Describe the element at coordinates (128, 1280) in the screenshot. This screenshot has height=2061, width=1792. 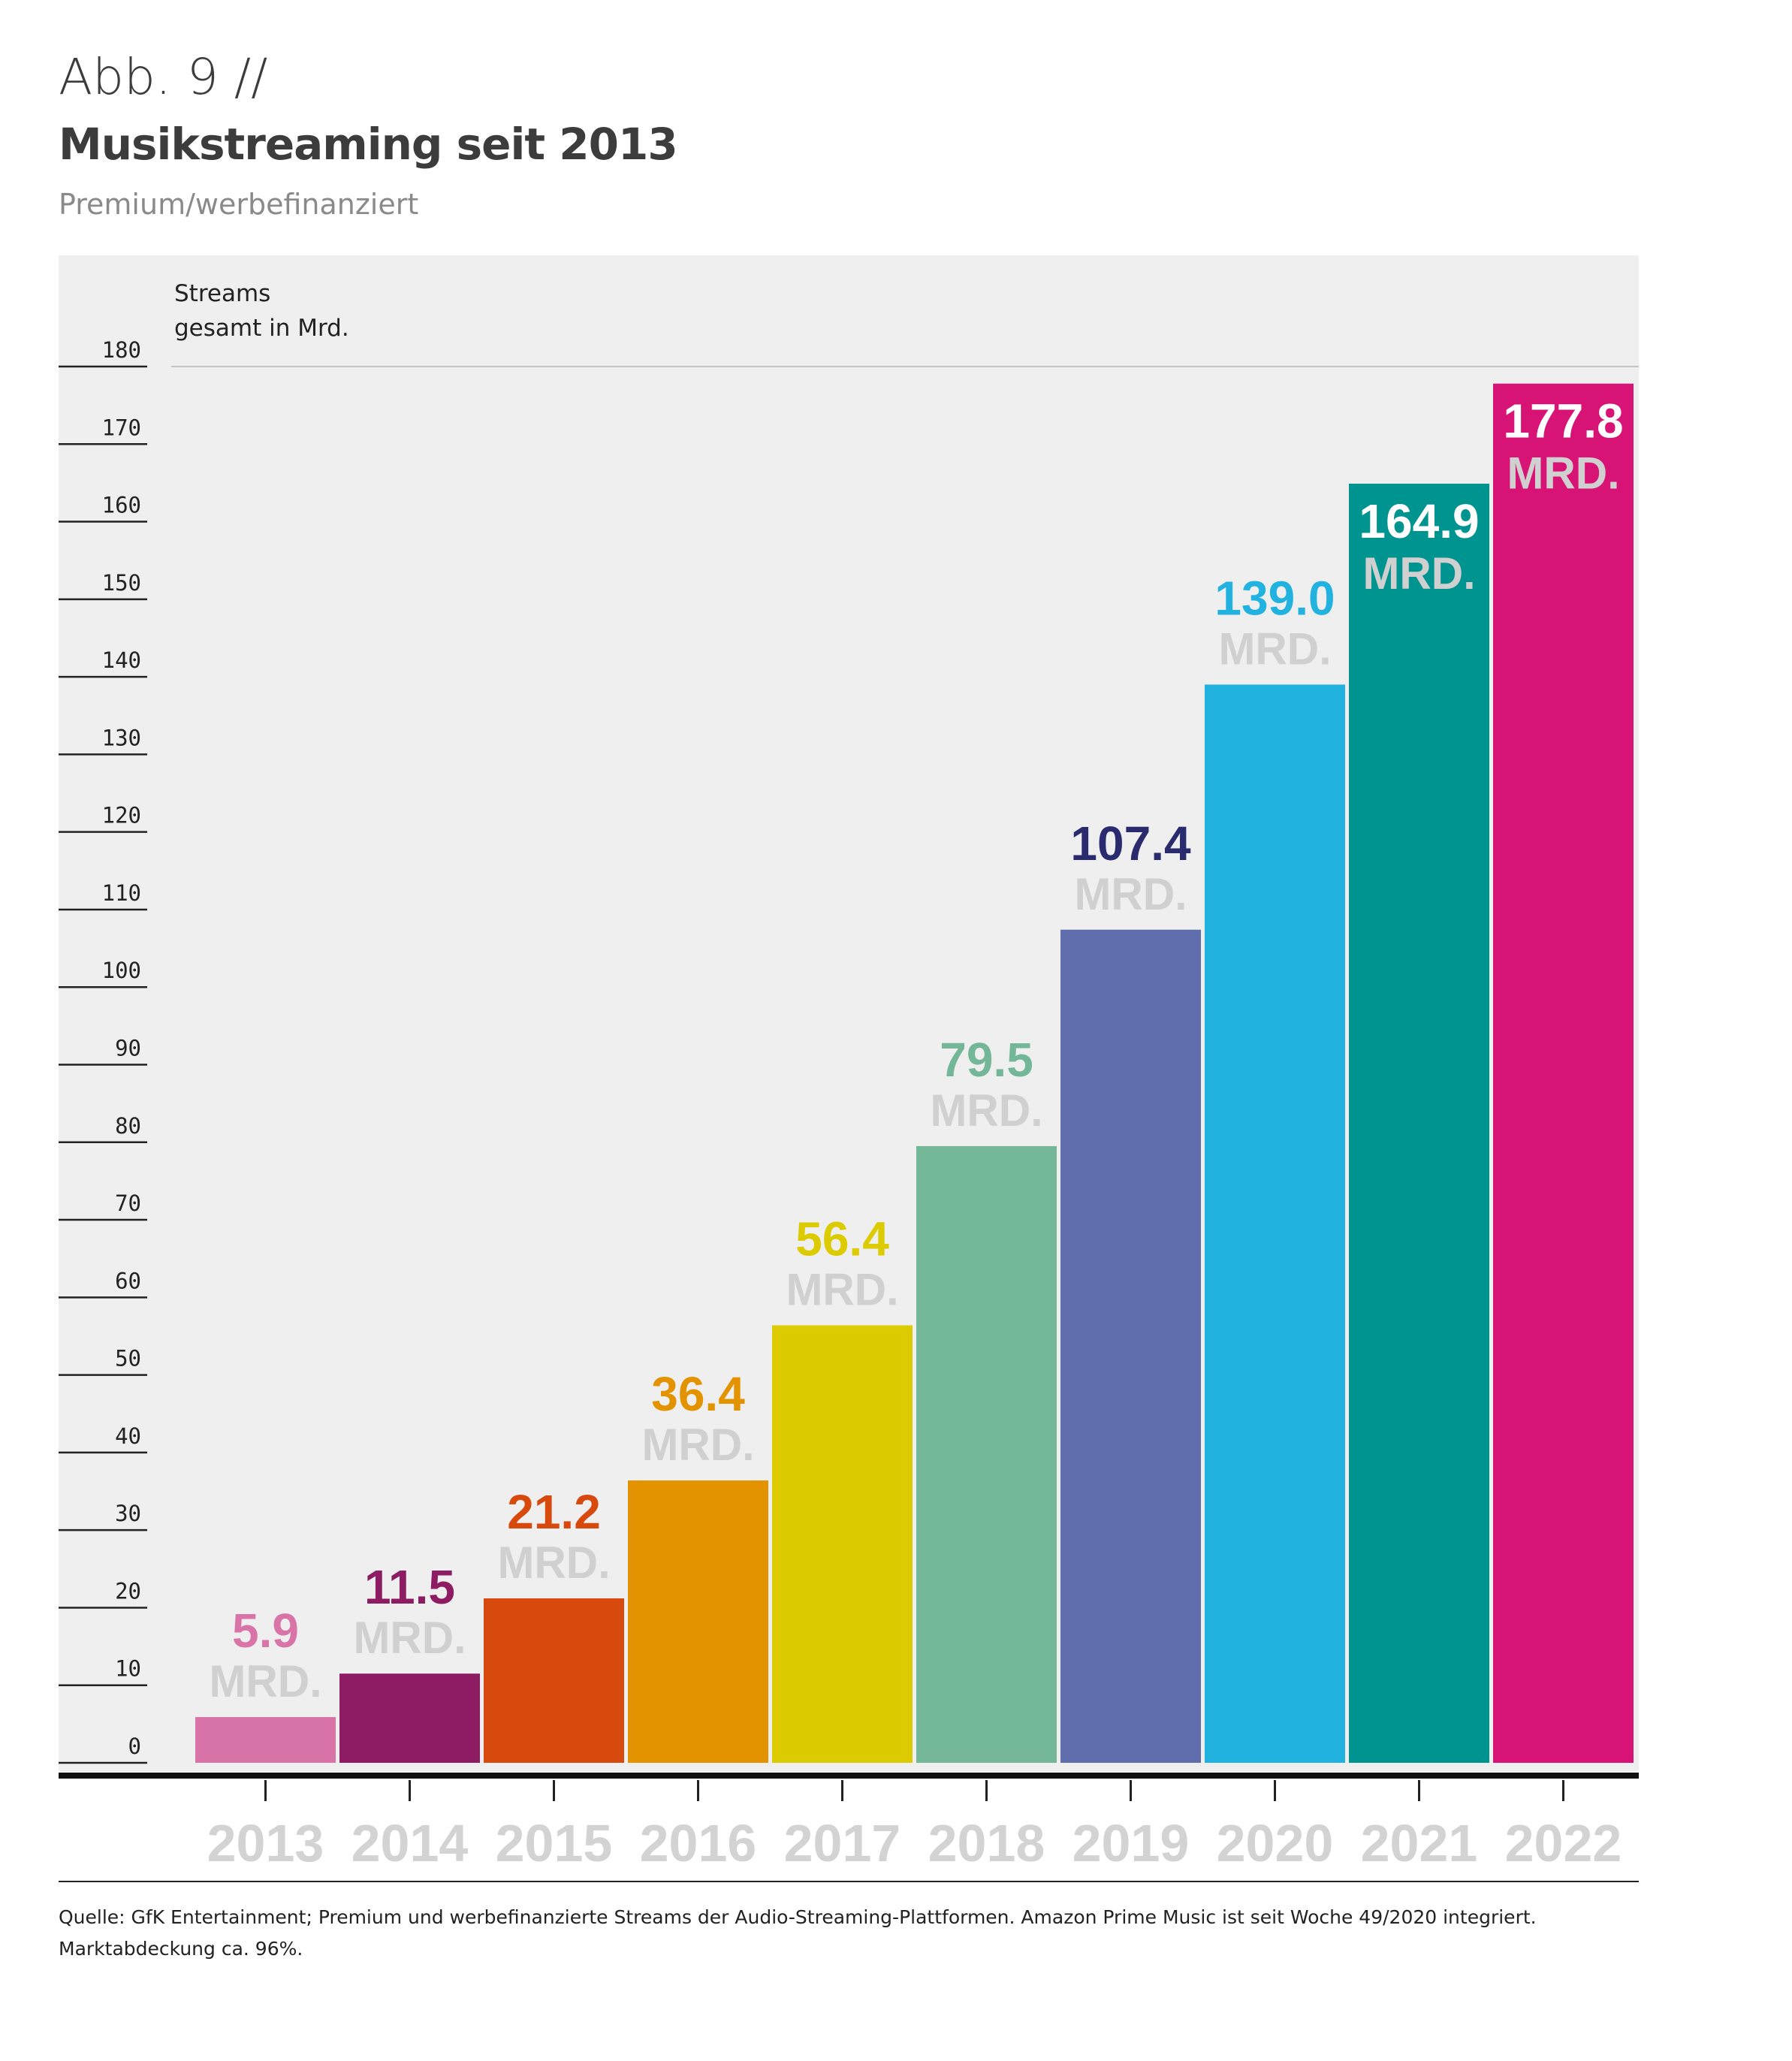
I see `y-tick-label: 60` at that location.